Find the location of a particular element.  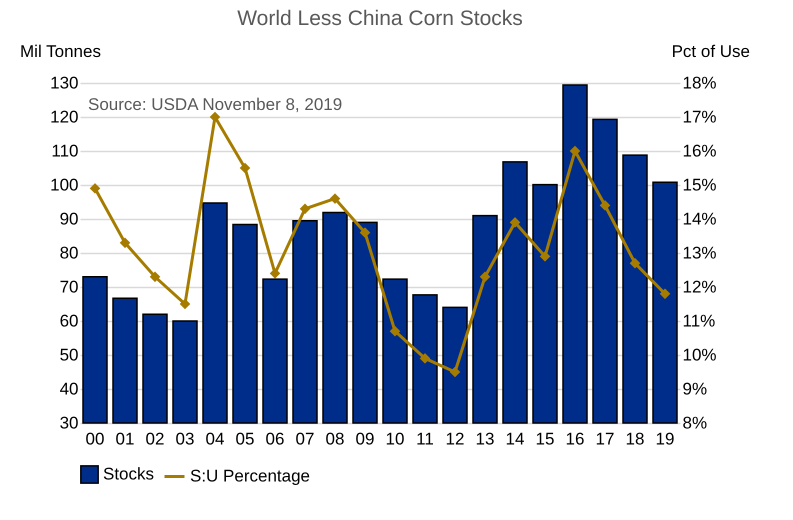

y2-tick-label: 13% is located at coordinates (699, 253).